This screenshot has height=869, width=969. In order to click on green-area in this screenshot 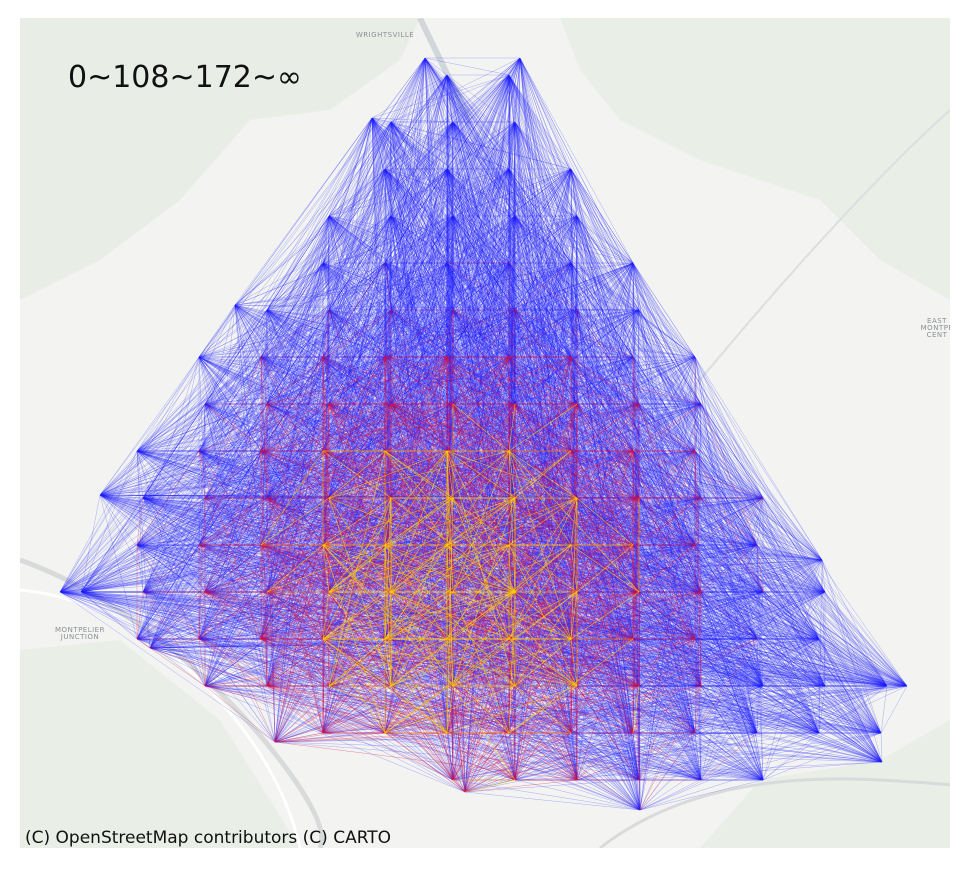, I will do `click(160, 744)`.